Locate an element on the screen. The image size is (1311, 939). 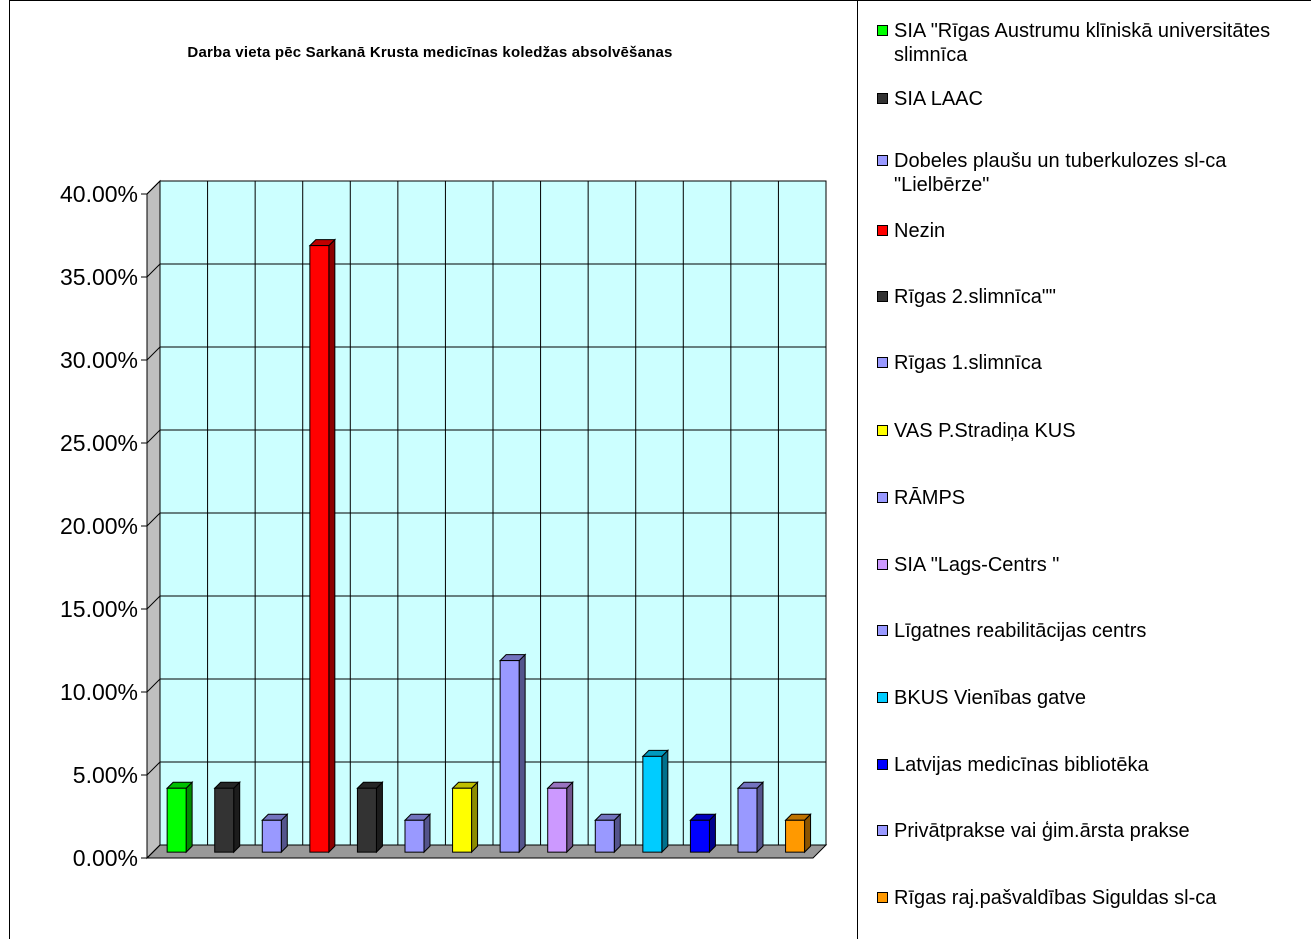
legend-divider is located at coordinates (857, 469).